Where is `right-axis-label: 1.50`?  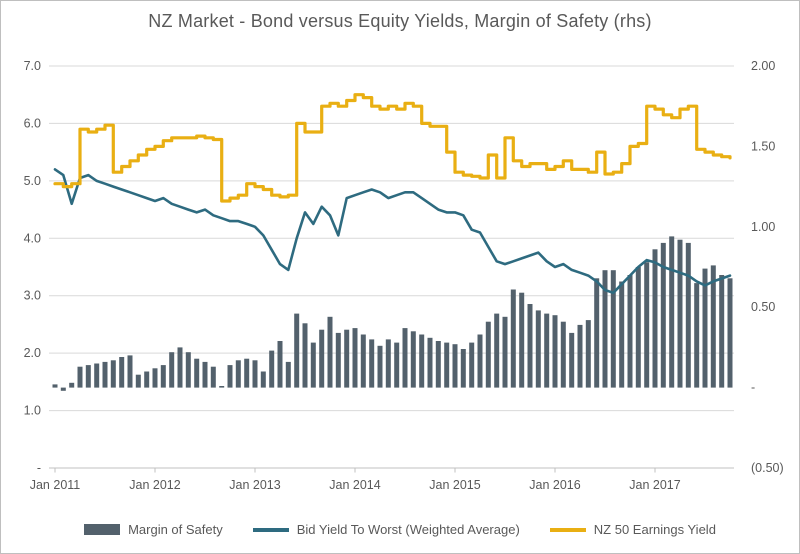 right-axis-label: 1.50 is located at coordinates (763, 146).